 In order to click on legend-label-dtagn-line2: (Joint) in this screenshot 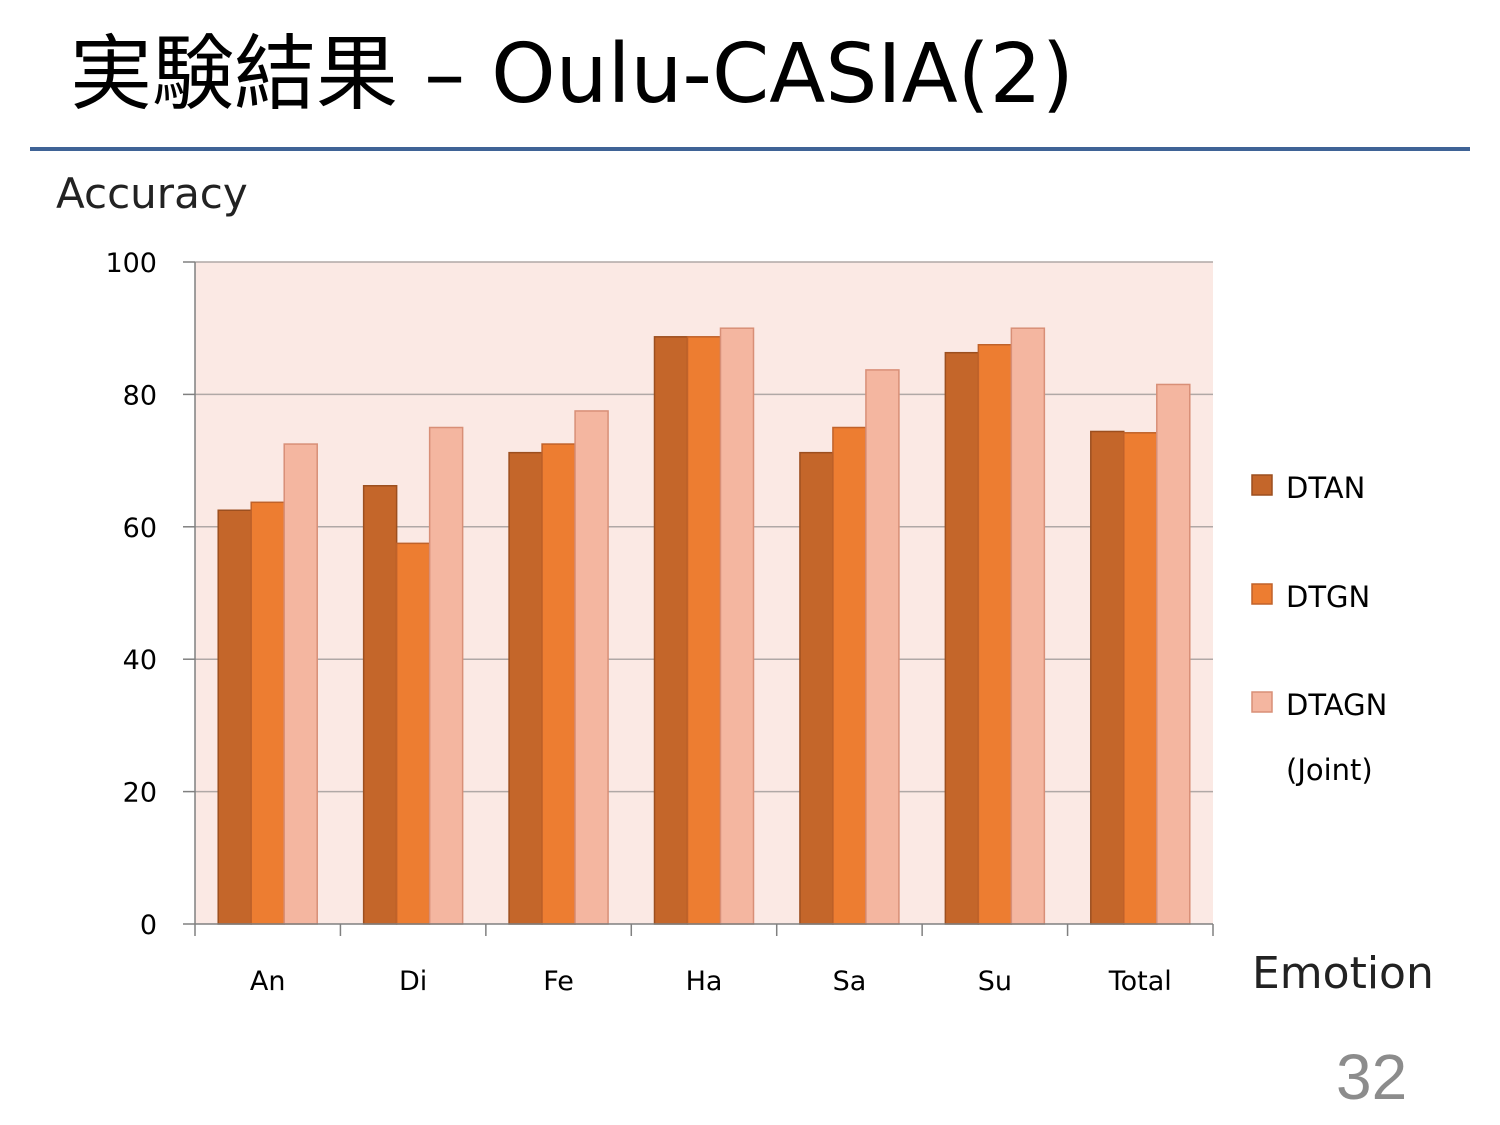, I will do `click(1329, 770)`.